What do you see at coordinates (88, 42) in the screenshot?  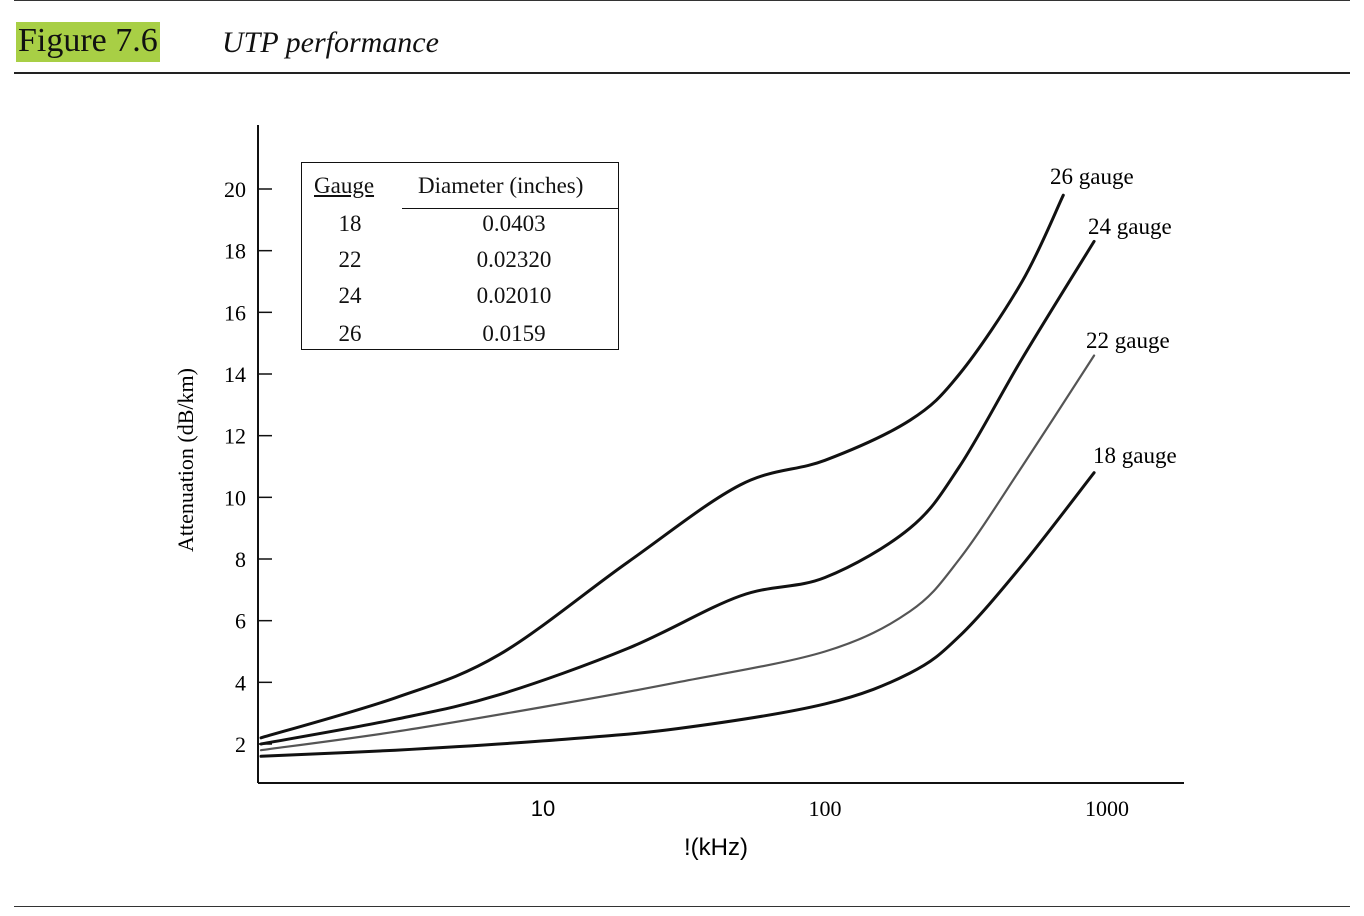 I see `figure-label: Figure 7.6` at bounding box center [88, 42].